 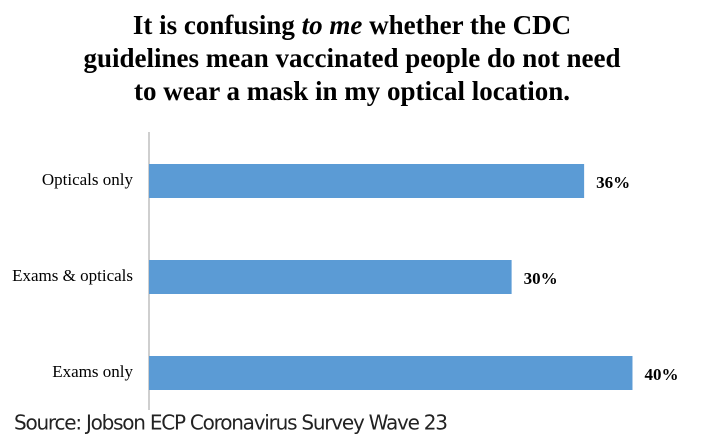 I want to click on title-part: to me, so click(x=332, y=25).